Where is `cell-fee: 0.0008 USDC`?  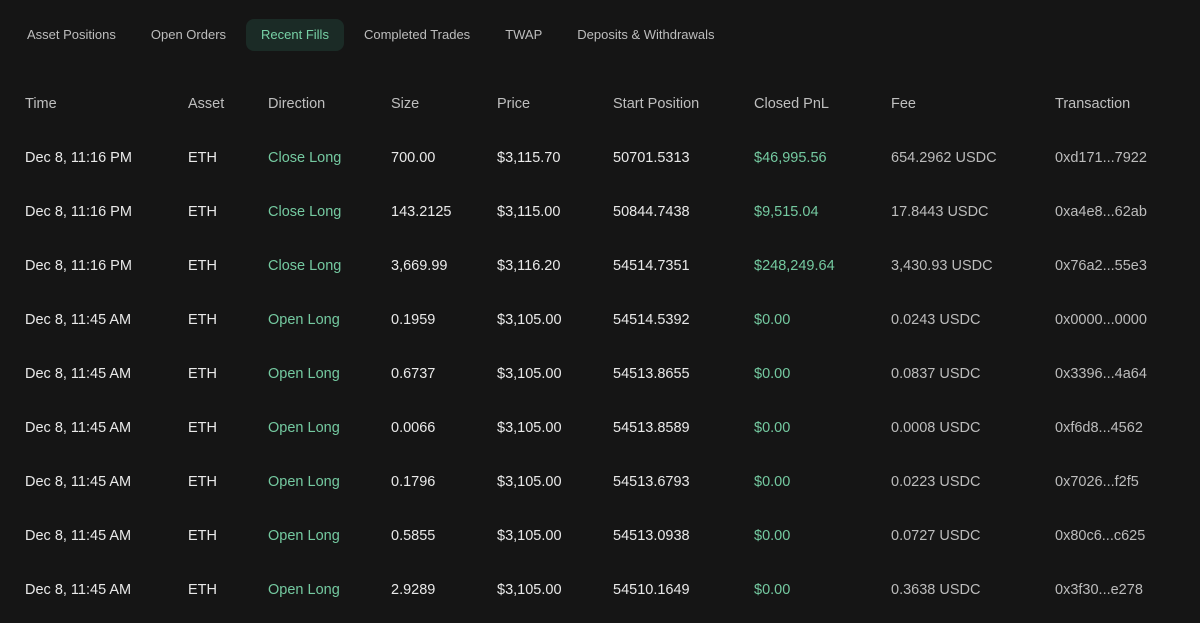
cell-fee: 0.0008 USDC is located at coordinates (936, 428).